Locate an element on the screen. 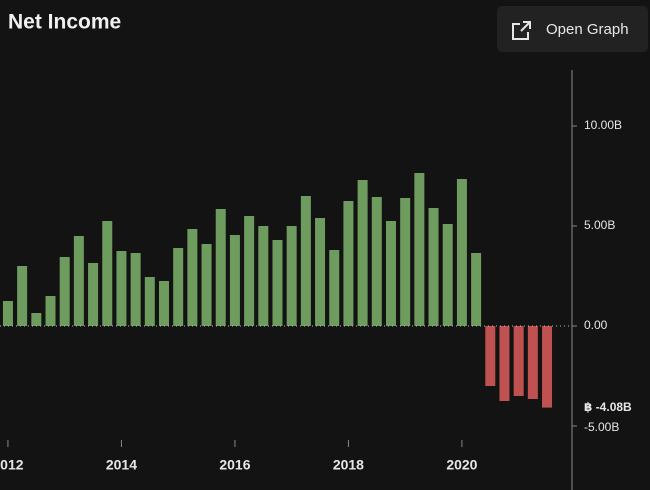 Image resolution: width=650 pixels, height=490 pixels. y-tick-label: 10.00B is located at coordinates (603, 125).